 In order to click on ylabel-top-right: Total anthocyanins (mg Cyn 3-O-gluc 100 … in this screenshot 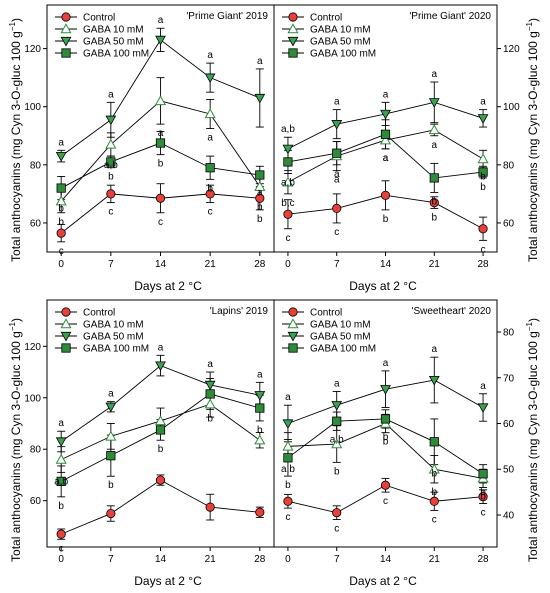, I will do `click(532, 140)`.